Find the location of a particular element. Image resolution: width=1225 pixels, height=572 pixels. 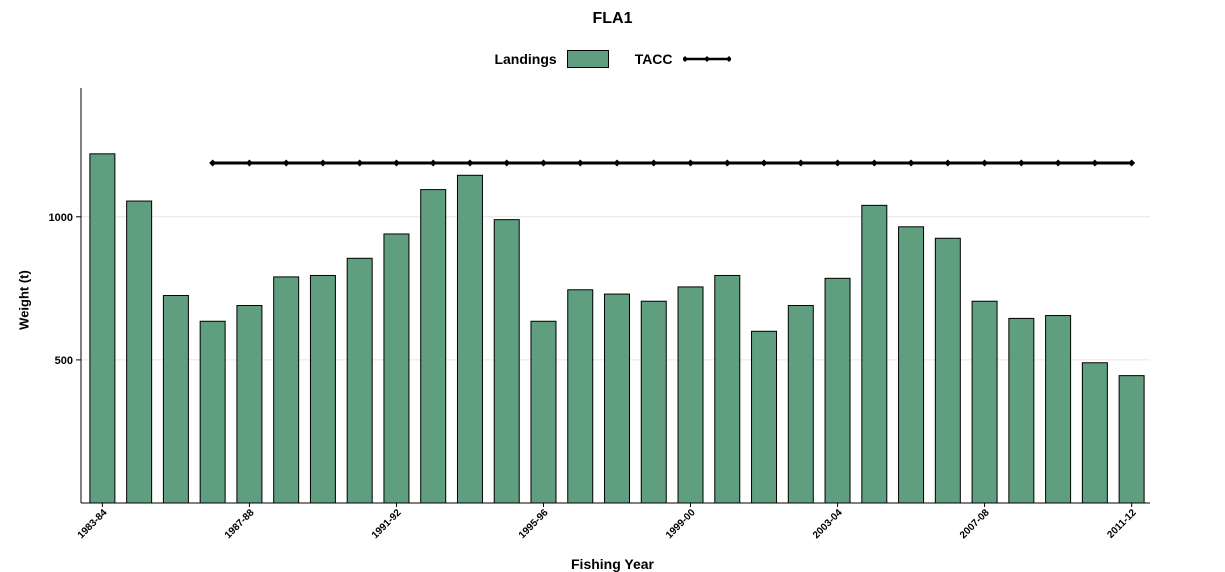

x-tick-label: 2003-04 is located at coordinates (828, 524).